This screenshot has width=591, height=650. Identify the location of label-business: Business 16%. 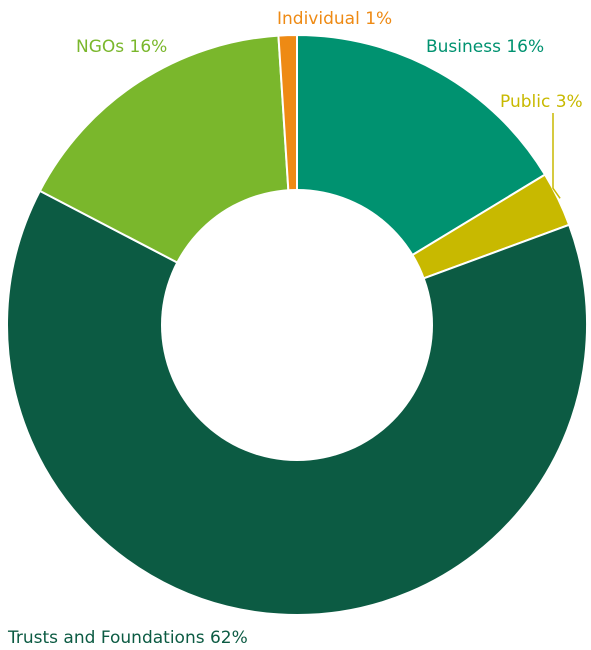
(485, 47).